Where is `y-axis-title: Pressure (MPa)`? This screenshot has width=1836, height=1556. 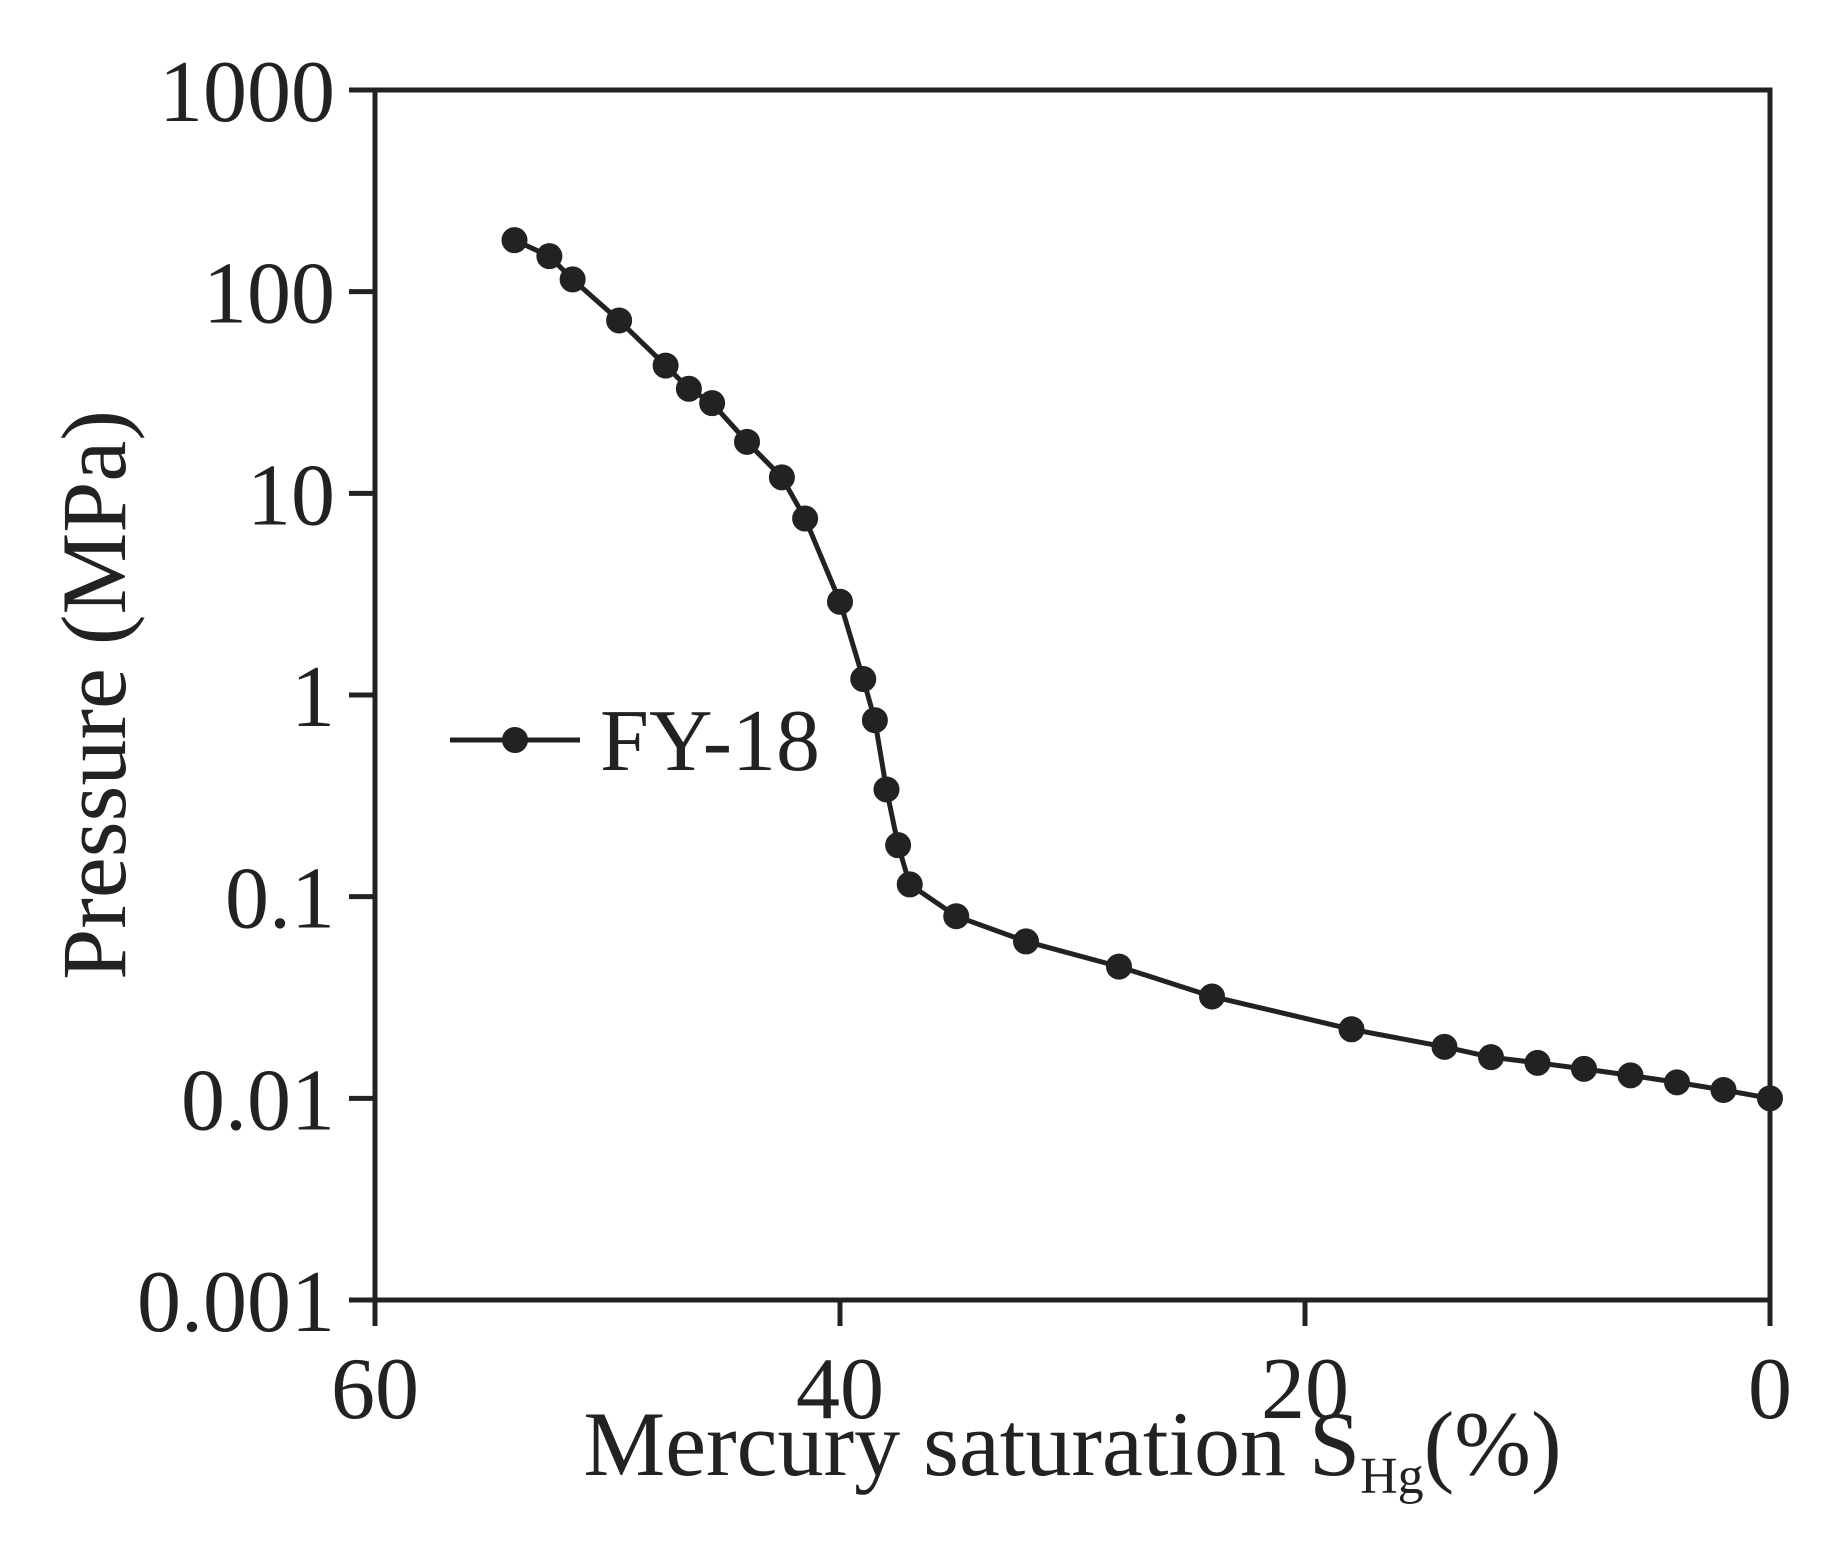 y-axis-title: Pressure (MPa) is located at coordinates (94, 695).